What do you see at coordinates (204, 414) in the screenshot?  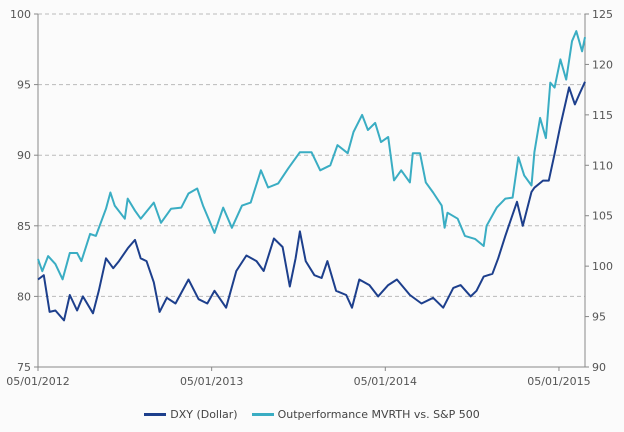 I see `legend-label-dxy: DXY (Dollar)` at bounding box center [204, 414].